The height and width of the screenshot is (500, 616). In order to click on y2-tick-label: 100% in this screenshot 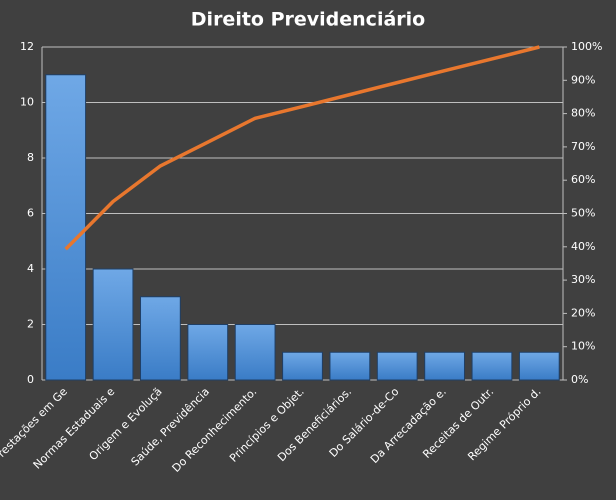, I will do `click(586, 46)`.